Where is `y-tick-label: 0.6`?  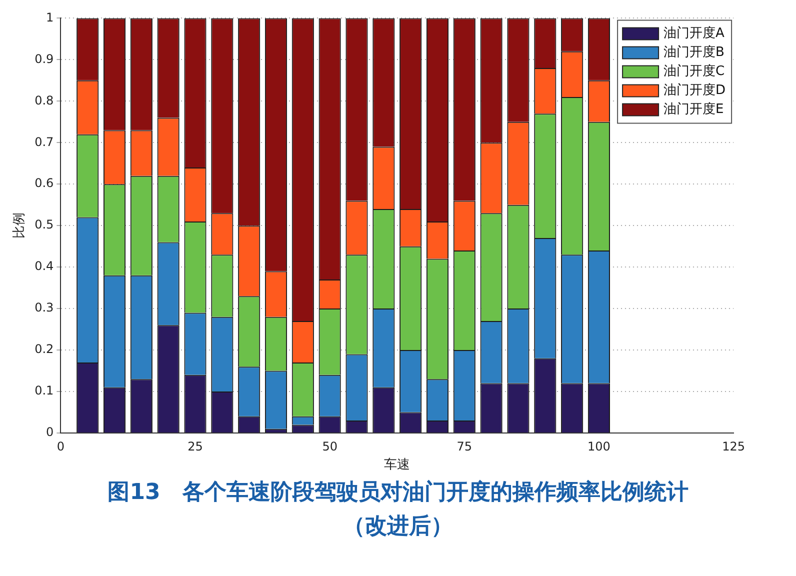 y-tick-label: 0.6 is located at coordinates (44, 183).